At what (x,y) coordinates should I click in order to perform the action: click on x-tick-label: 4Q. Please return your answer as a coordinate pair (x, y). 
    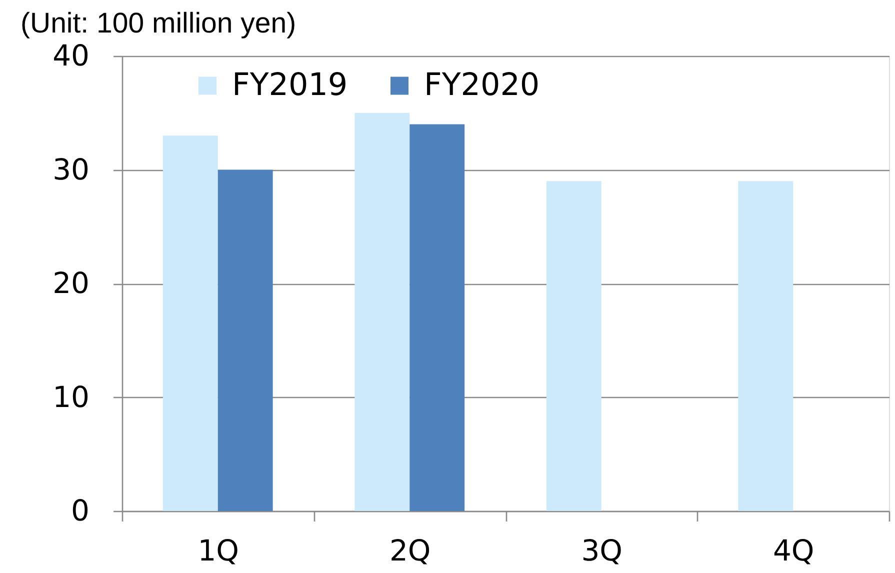
    Looking at the image, I should click on (793, 551).